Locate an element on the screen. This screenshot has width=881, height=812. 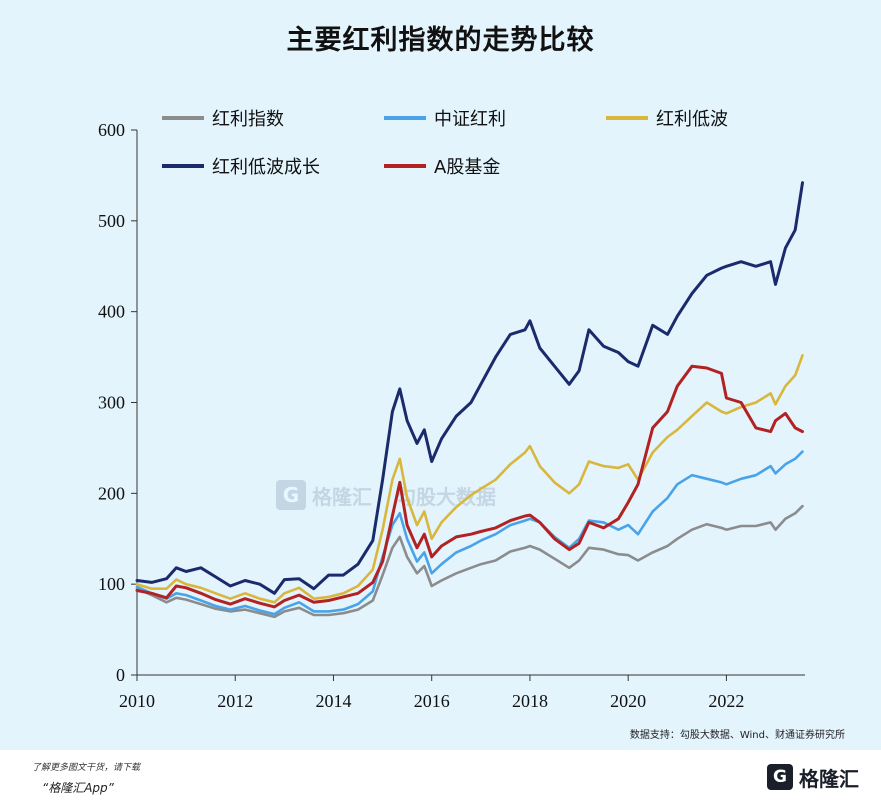
y-tick-label: 200 is located at coordinates (111, 493).